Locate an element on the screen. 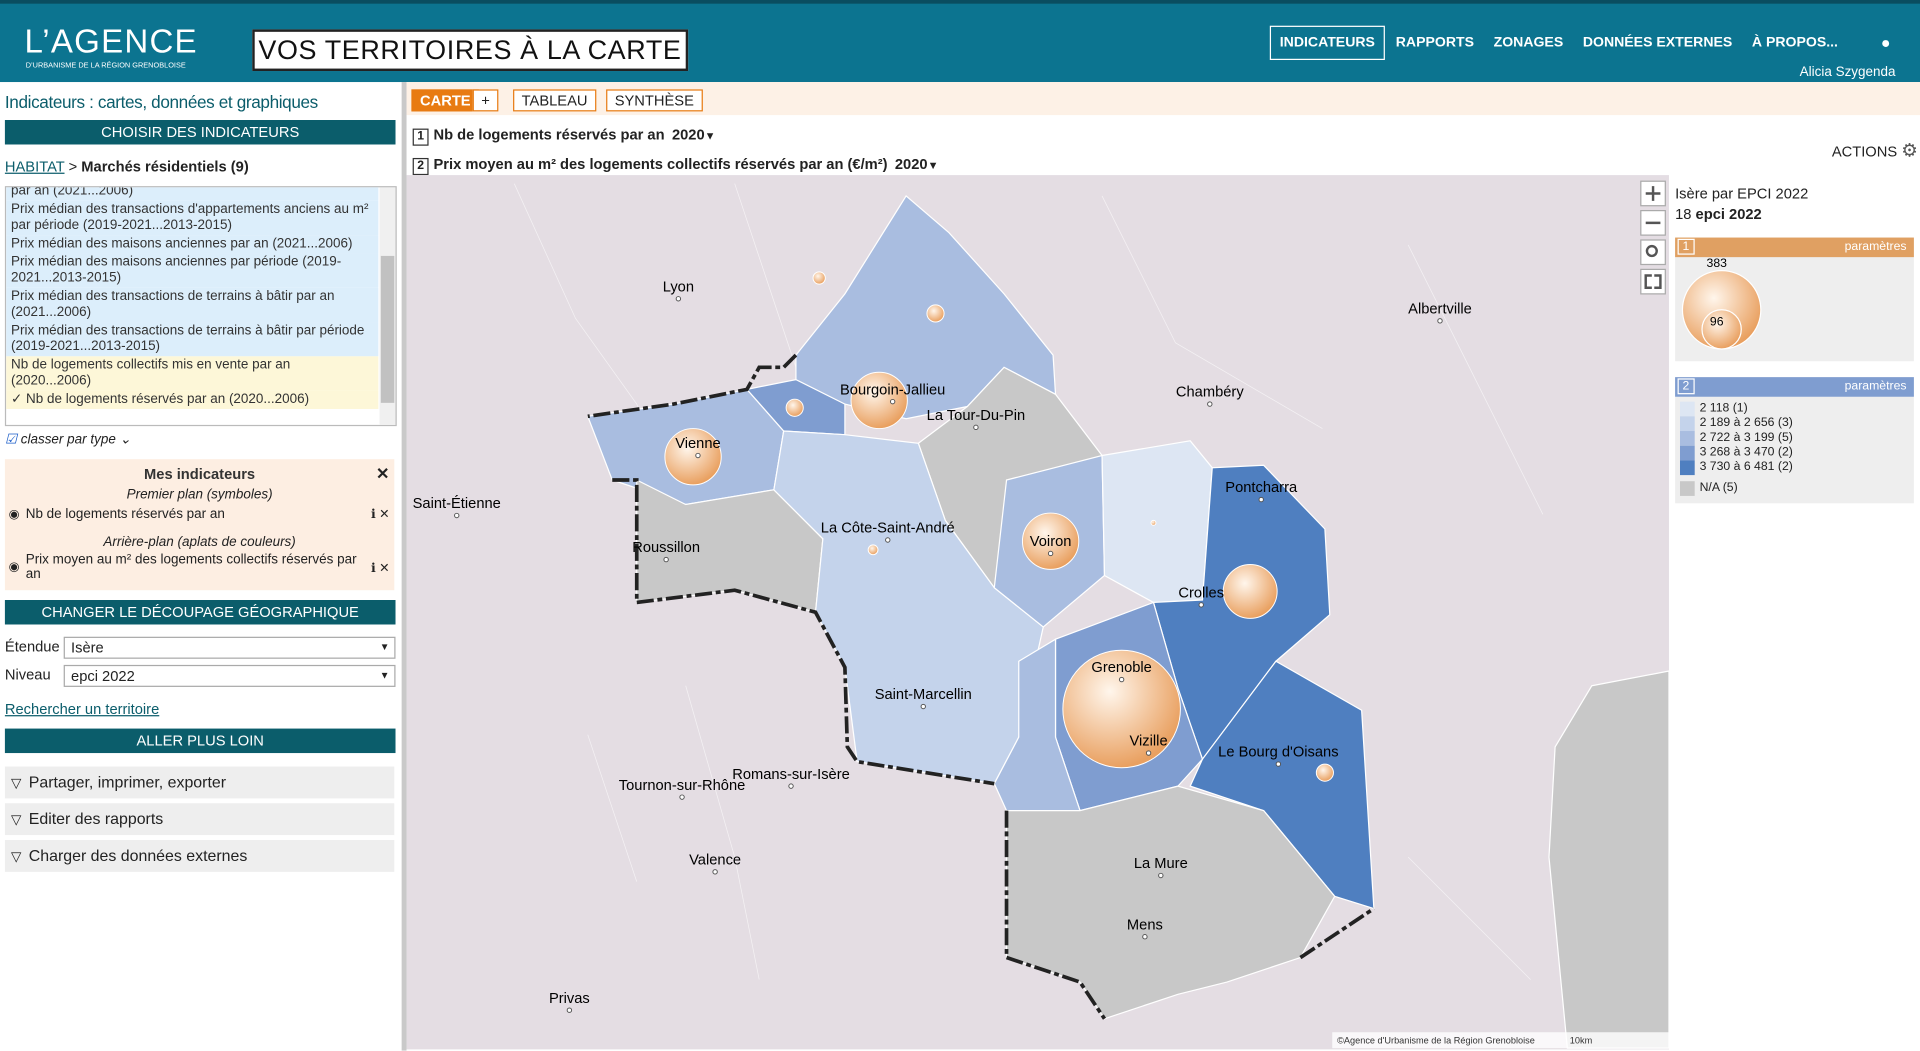 This screenshot has width=1920, height=1051. search is located at coordinates (1653, 252).